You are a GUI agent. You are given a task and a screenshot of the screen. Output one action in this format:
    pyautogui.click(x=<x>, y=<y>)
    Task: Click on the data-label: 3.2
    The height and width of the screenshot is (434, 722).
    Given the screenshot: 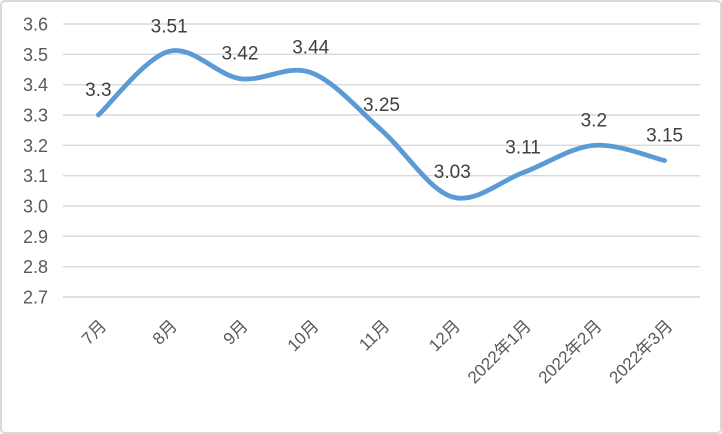 What is the action you would take?
    pyautogui.click(x=594, y=120)
    